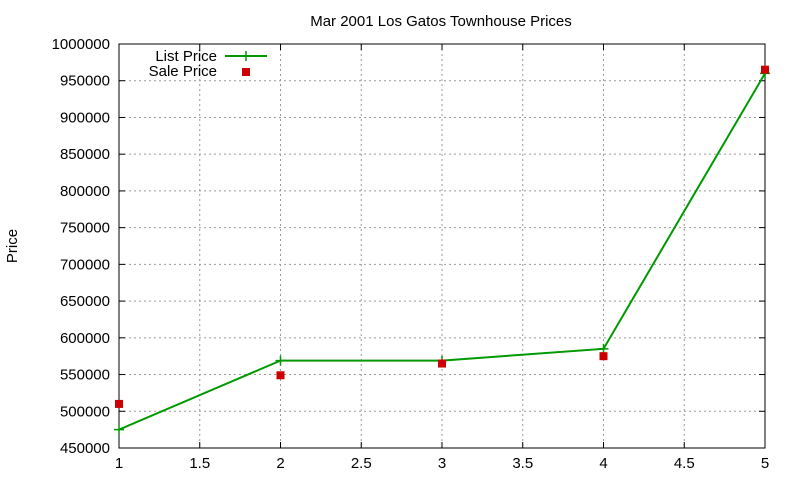  What do you see at coordinates (199, 463) in the screenshot?
I see `x-tick-label: 1.5` at bounding box center [199, 463].